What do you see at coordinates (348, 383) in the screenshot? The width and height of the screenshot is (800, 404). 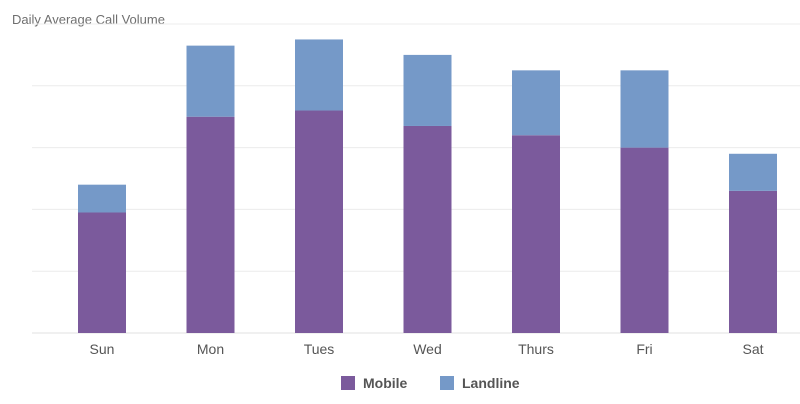 I see `legend-swatch-mobile` at bounding box center [348, 383].